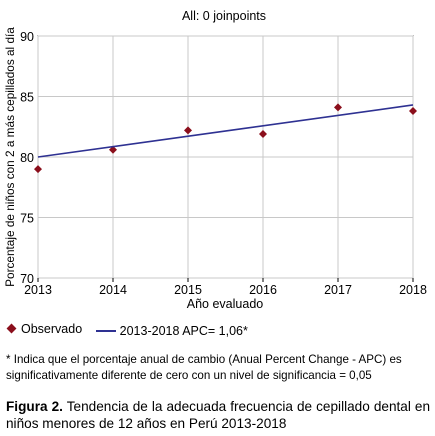 Image resolution: width=435 pixels, height=436 pixels. I want to click on y-tick-label: 80, so click(27, 158).